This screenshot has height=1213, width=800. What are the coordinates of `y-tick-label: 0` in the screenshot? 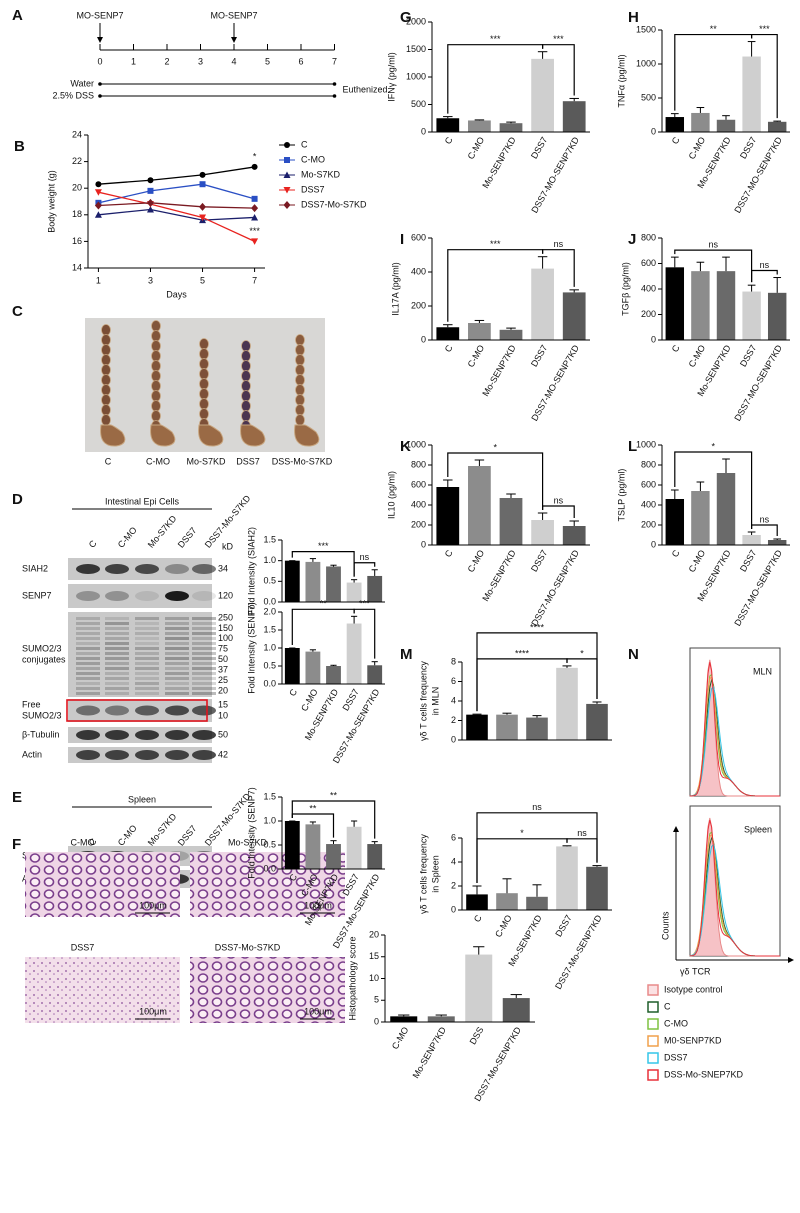 It's located at (423, 544).